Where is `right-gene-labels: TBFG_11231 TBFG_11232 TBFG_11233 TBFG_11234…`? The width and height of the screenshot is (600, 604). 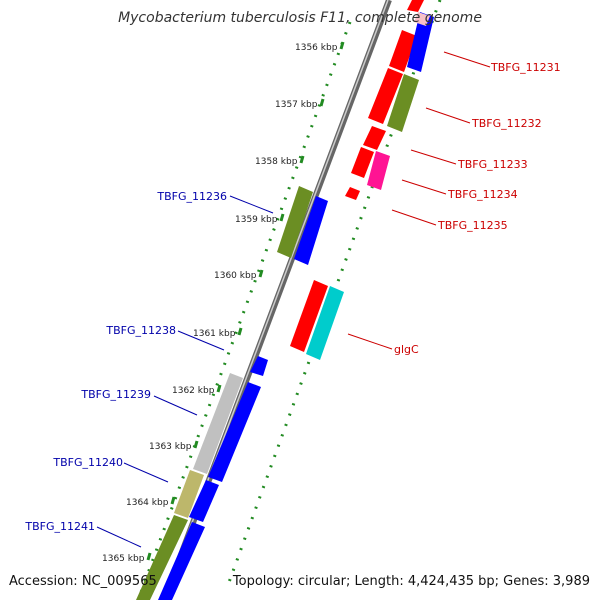
right-gene-labels: TBFG_11231 TBFG_11232 TBFG_11233 TBFG_11234… is located at coordinates (477, 208).